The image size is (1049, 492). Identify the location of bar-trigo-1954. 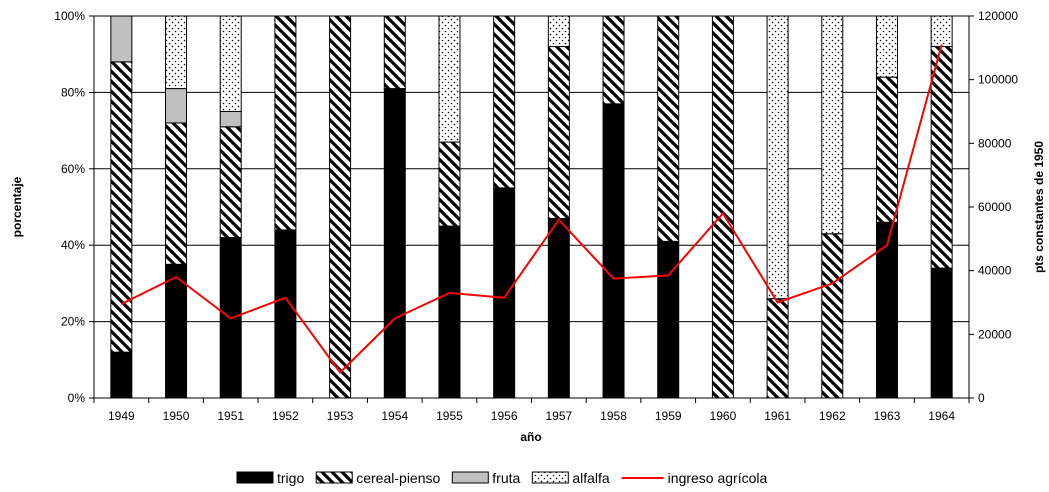
(394, 243).